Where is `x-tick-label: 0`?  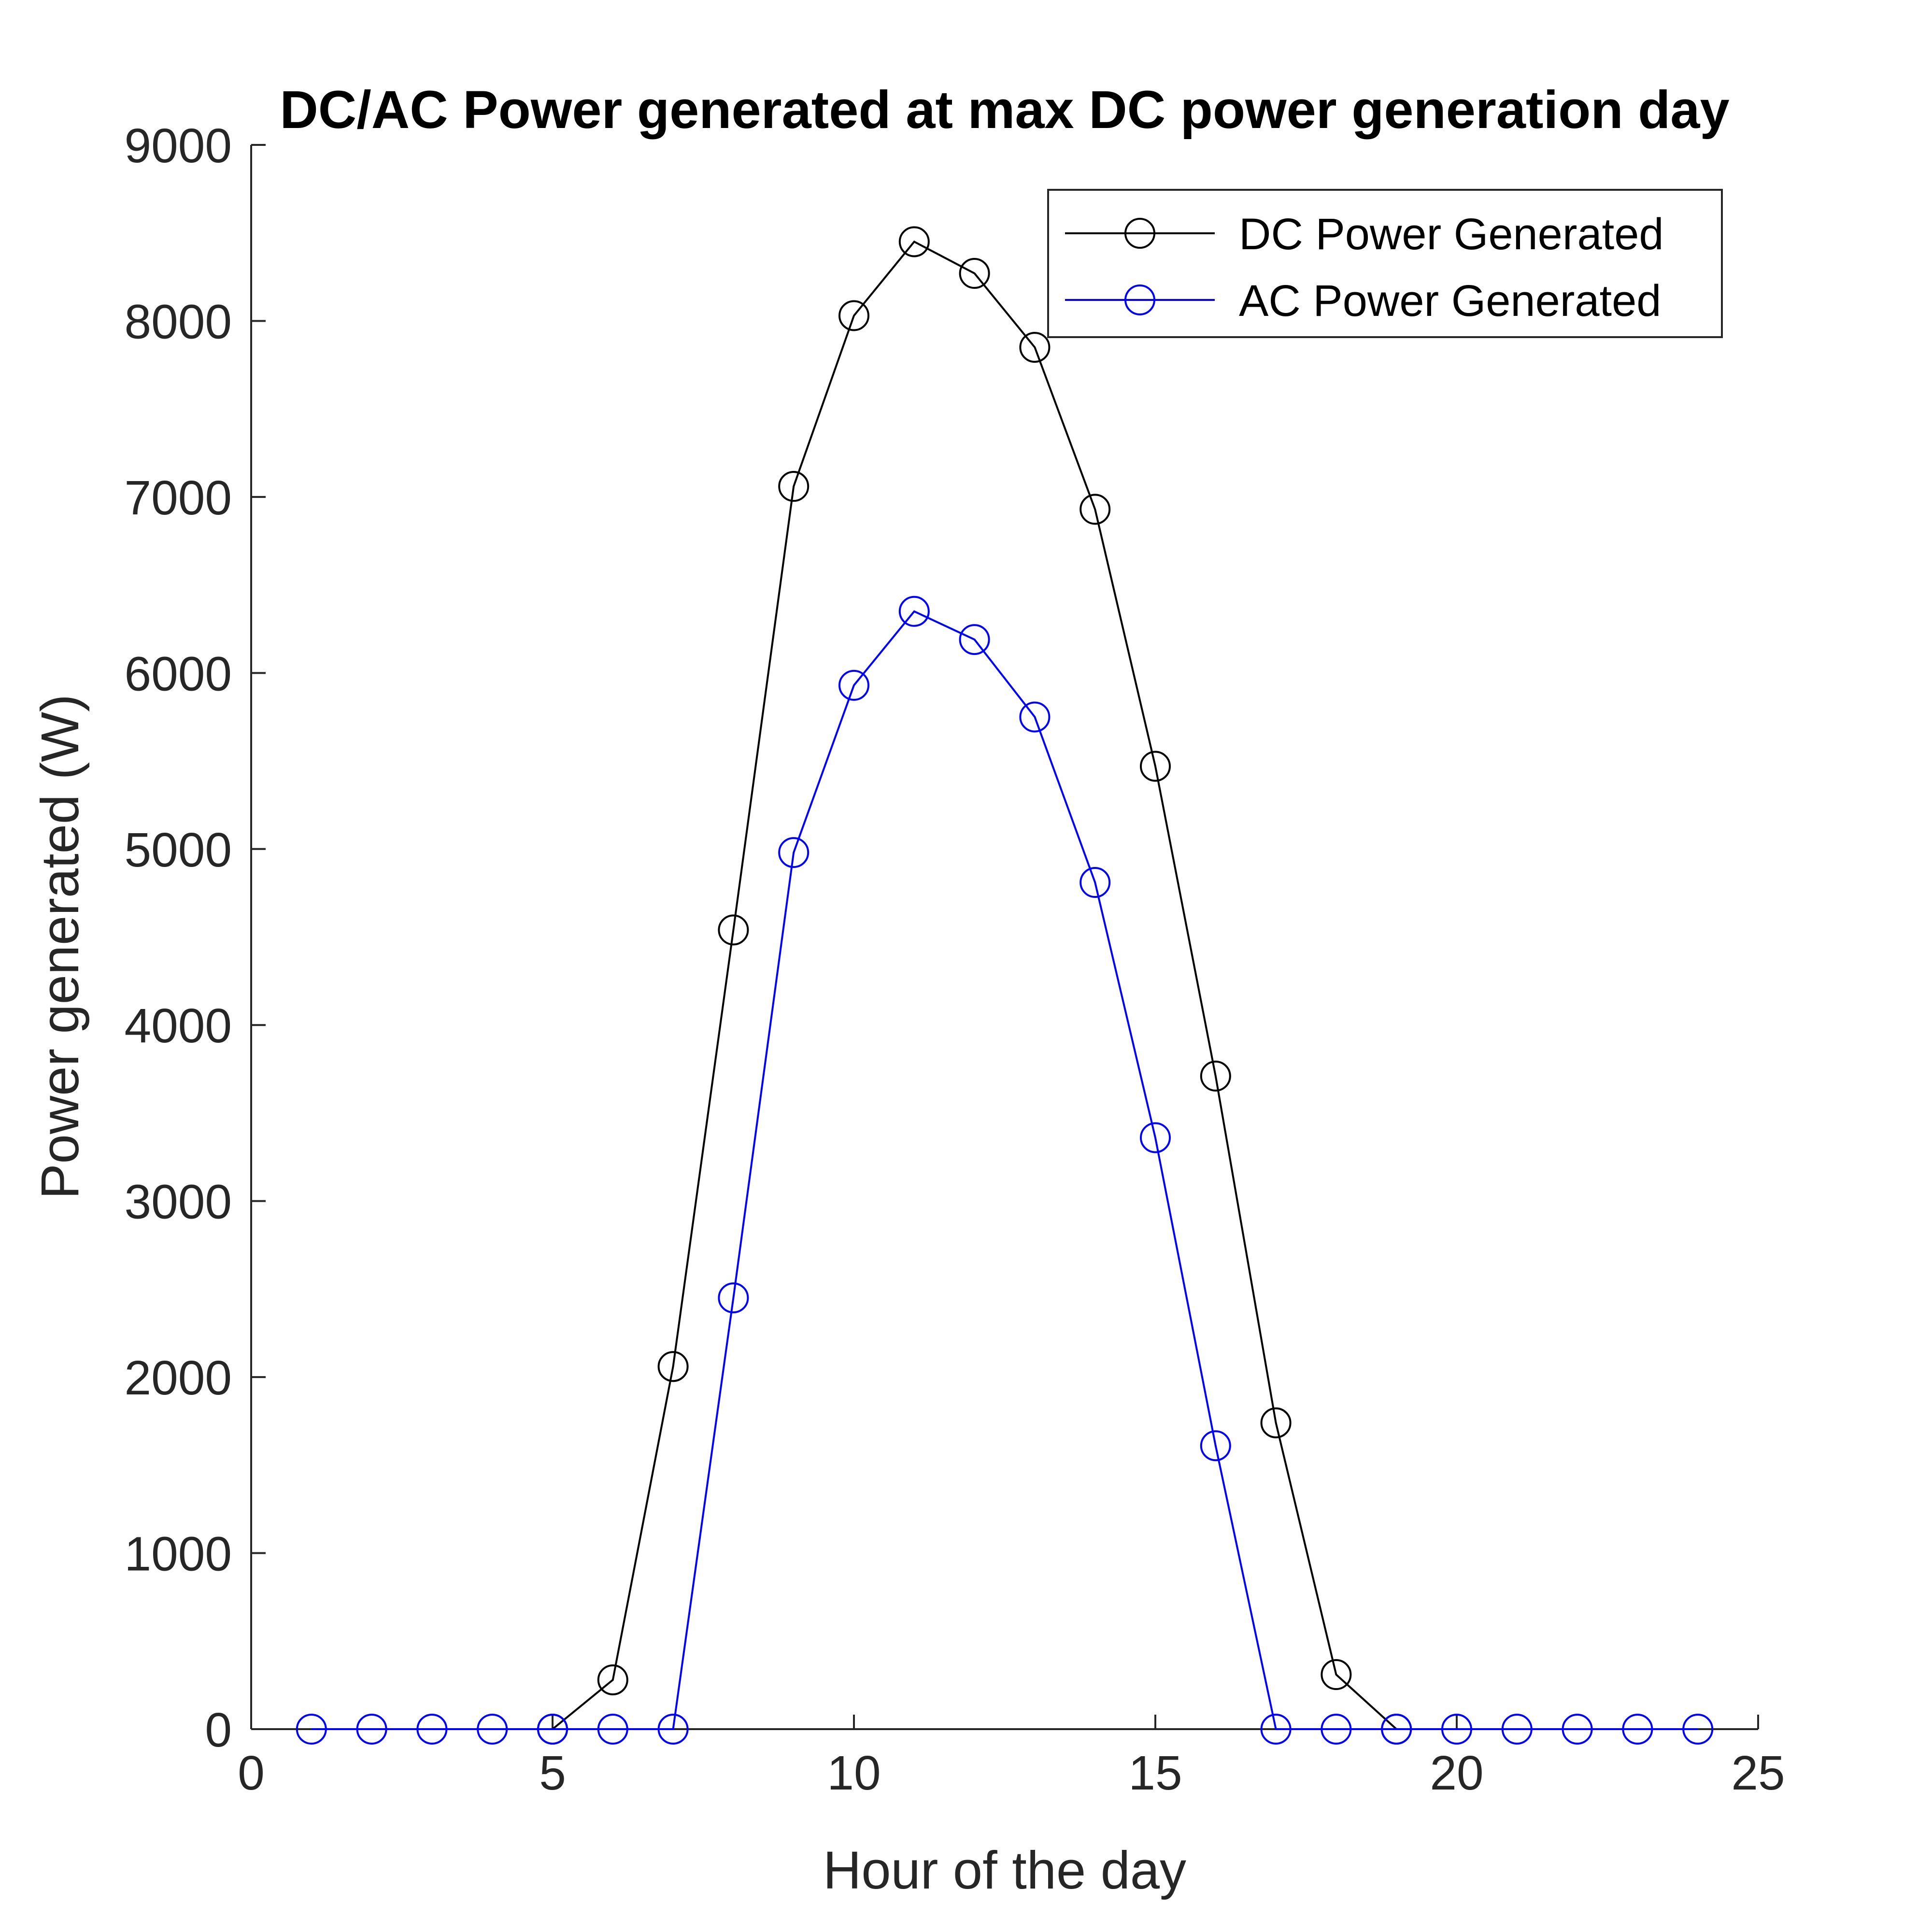 x-tick-label: 0 is located at coordinates (252, 1773).